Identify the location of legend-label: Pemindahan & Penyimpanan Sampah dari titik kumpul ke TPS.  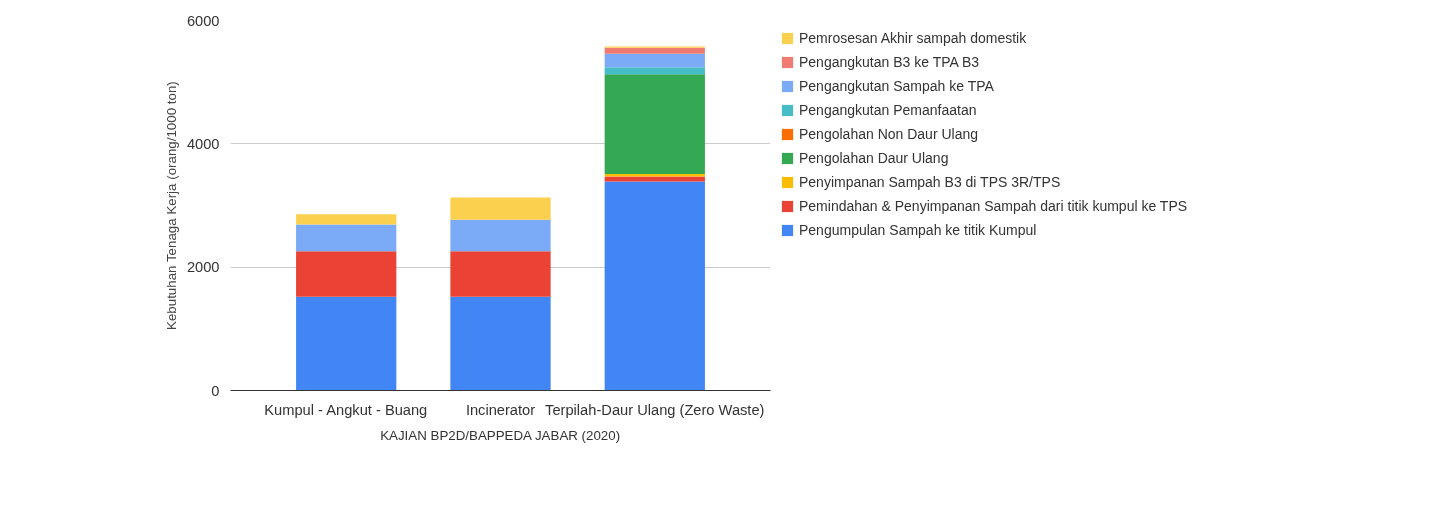
(993, 206).